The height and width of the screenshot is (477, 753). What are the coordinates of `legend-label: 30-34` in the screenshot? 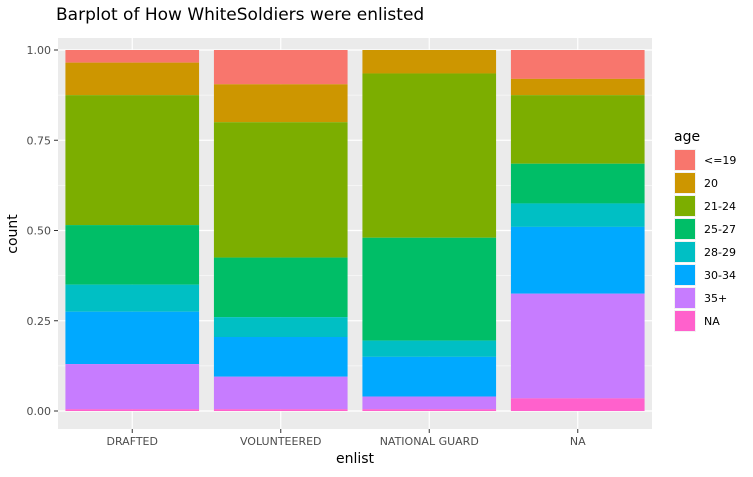 It's located at (720, 275).